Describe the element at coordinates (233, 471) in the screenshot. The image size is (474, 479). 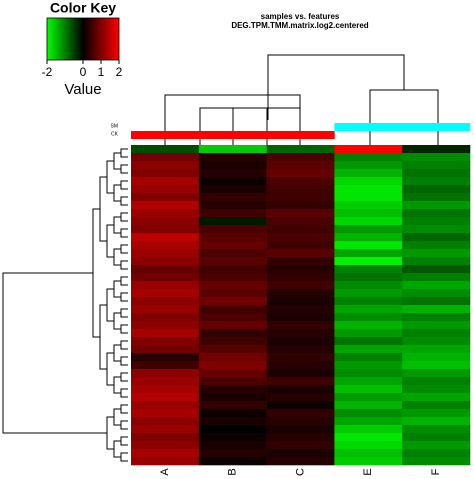
I see `column-label: B` at that location.